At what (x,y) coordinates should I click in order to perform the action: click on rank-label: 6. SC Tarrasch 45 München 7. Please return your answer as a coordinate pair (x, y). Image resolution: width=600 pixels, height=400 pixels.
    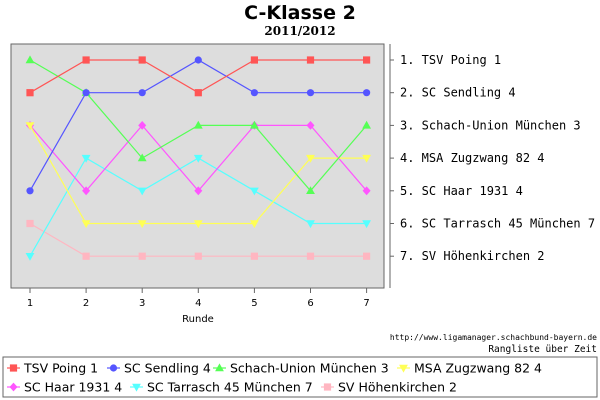
    Looking at the image, I should click on (497, 224).